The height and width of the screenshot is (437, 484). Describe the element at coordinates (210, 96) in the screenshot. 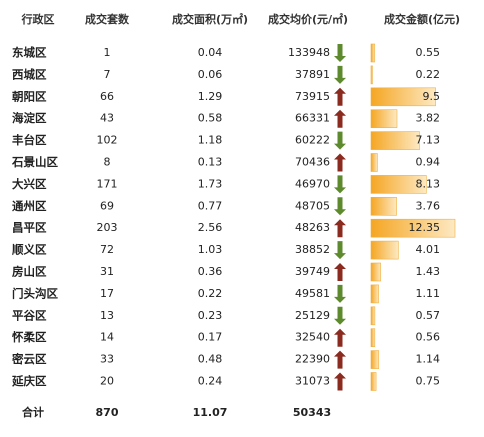

I see `area: 1.29` at that location.